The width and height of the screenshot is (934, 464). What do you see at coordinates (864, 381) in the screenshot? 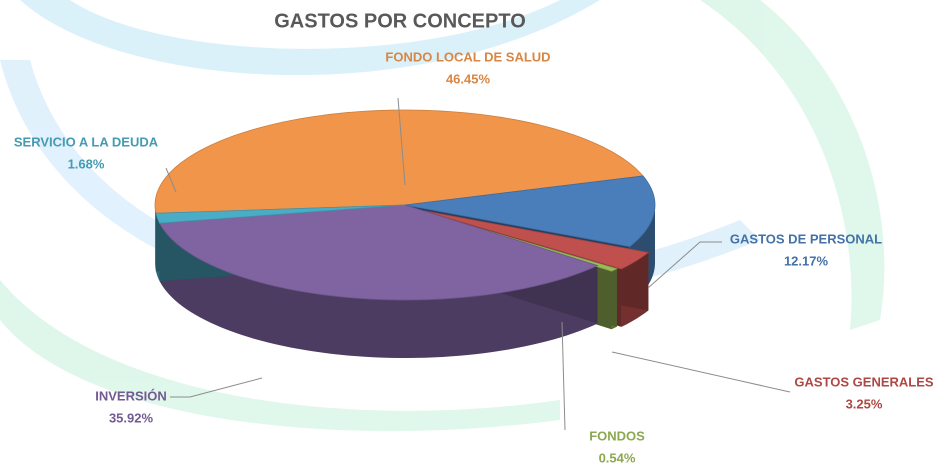
I see `category-label: GASTOS GENERALES` at bounding box center [864, 381].